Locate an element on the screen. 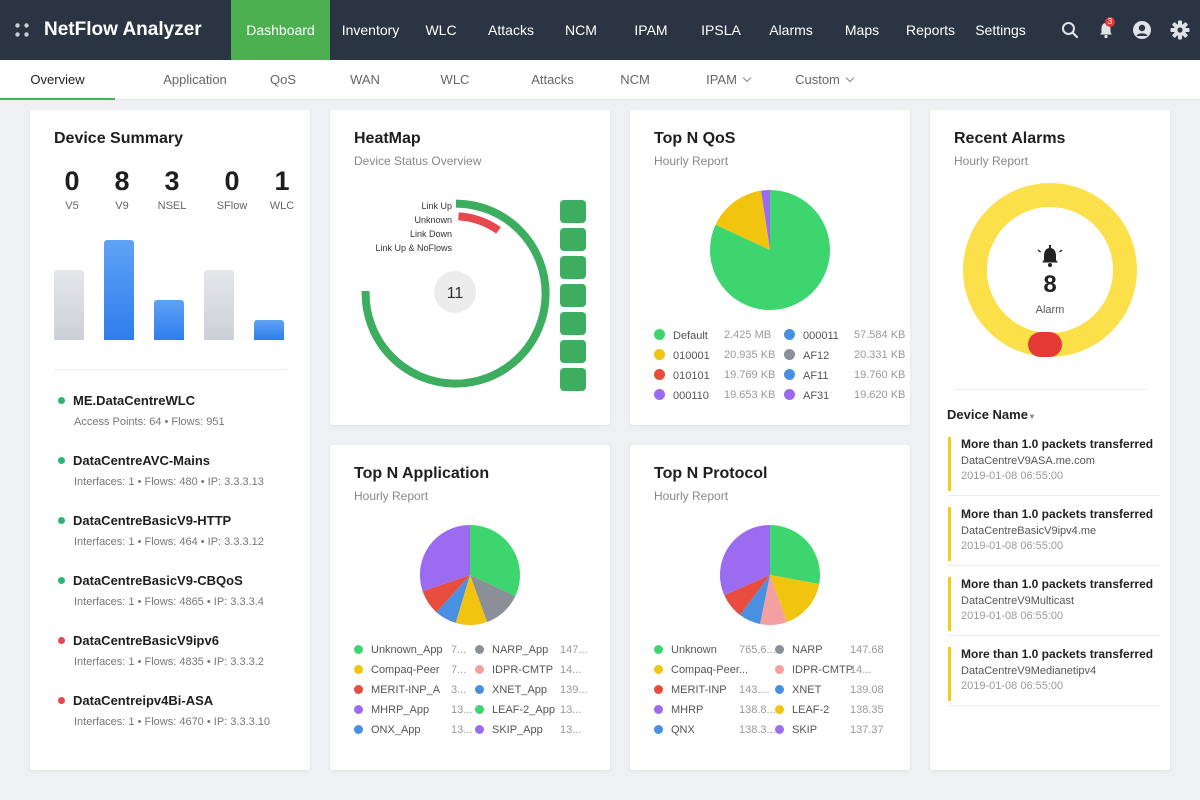 This screenshot has height=800, width=1200. pie-slice-mhrp-app is located at coordinates (444, 558).